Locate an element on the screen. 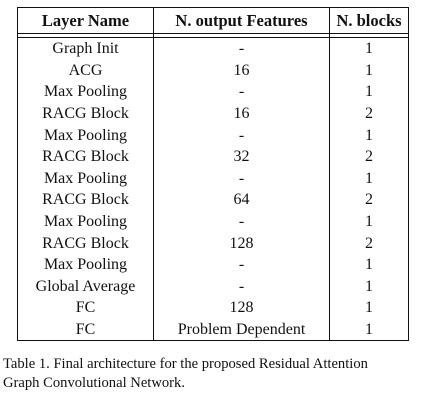 This screenshot has width=427, height=400. table-row: RACG Block 32 2 is located at coordinates (213, 156).